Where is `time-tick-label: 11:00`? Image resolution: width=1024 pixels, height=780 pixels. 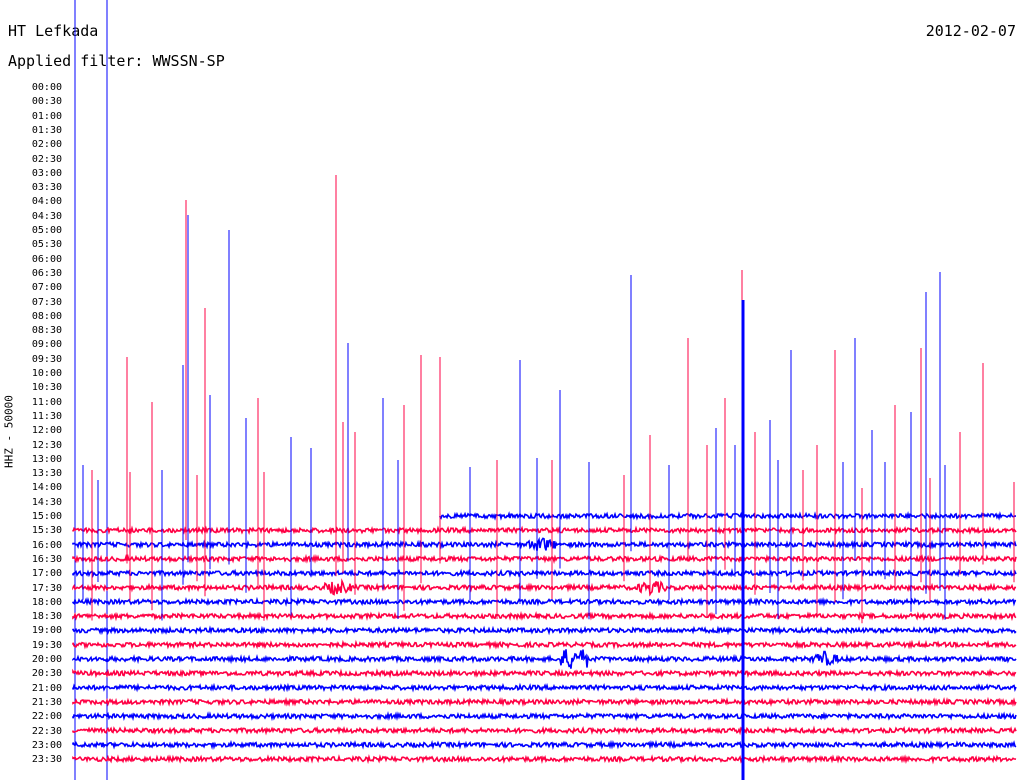 time-tick-label: 11:00 is located at coordinates (46, 402).